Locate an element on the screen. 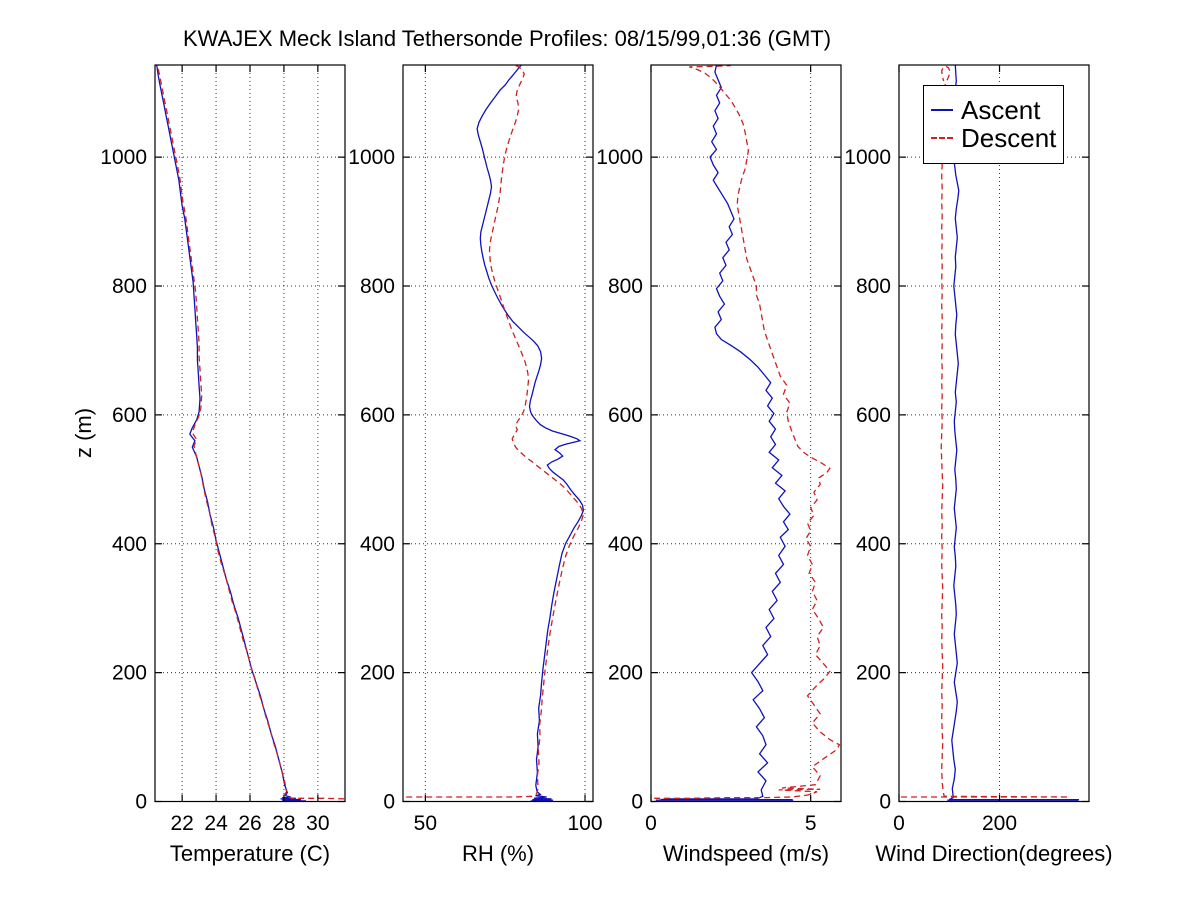  legend-entry-descent: Descent is located at coordinates (993, 138).